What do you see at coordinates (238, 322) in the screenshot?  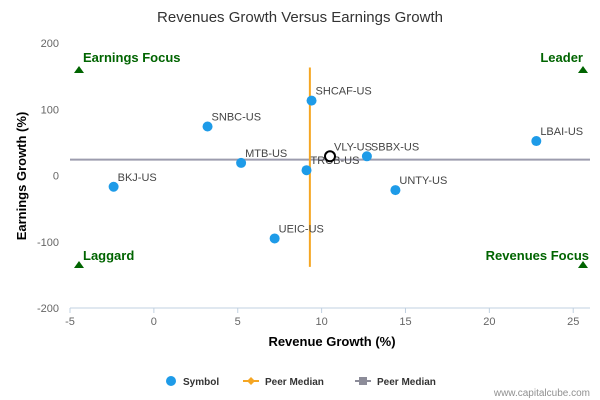 I see `x-tick-label: 5` at bounding box center [238, 322].